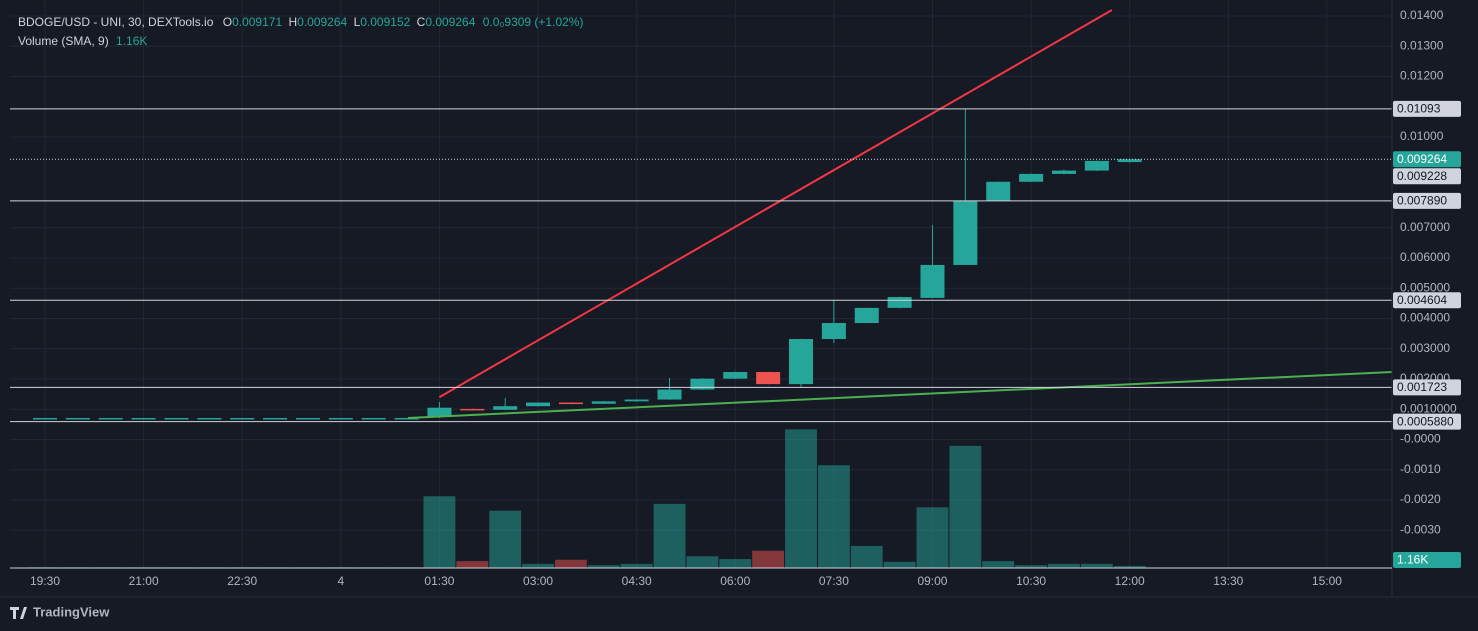 Image resolution: width=1478 pixels, height=631 pixels. Describe the element at coordinates (242, 581) in the screenshot. I see `x-tick-label: 22:30` at that location.